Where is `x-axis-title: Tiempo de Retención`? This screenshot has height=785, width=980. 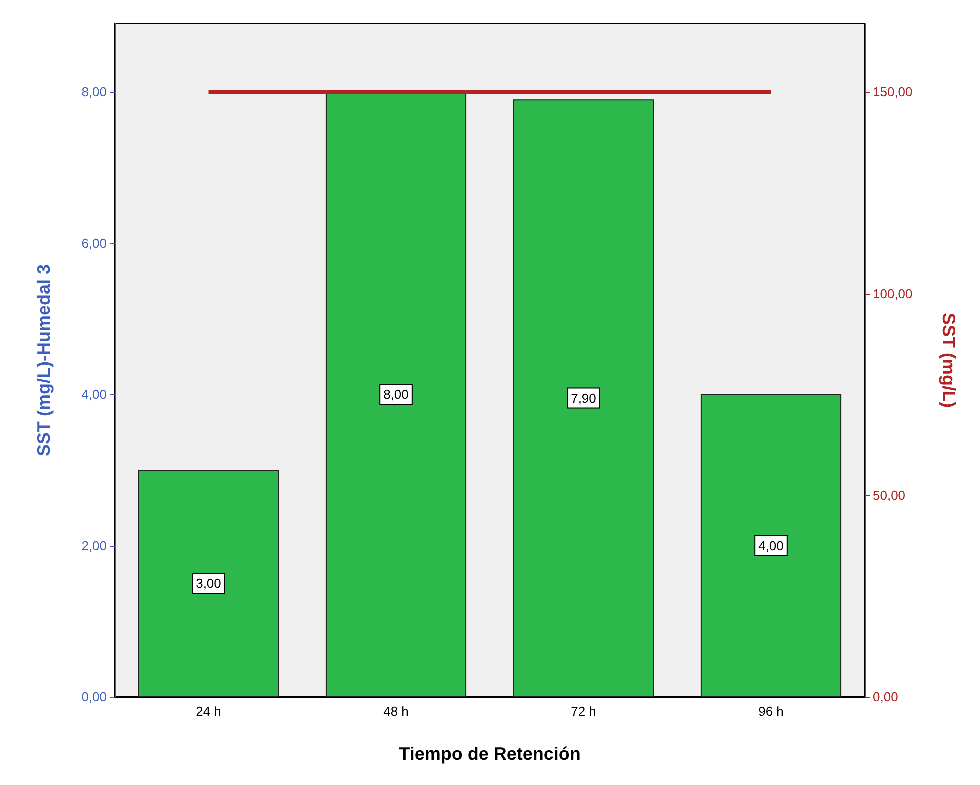
x-axis-title: Tiempo de Retención is located at coordinates (490, 754).